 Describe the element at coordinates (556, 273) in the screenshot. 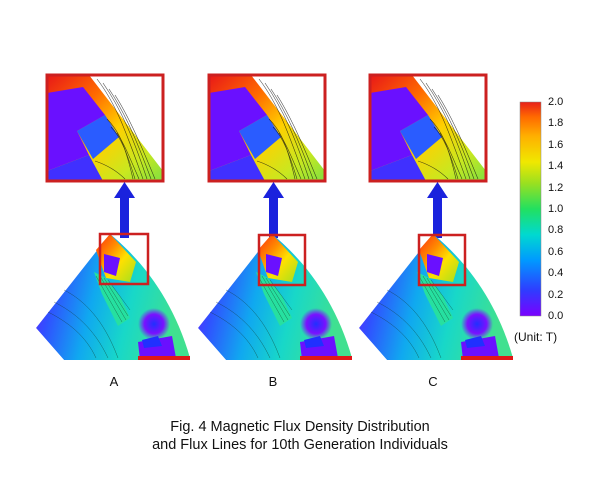

I see `scale-tick-0-4: 0.4` at that location.